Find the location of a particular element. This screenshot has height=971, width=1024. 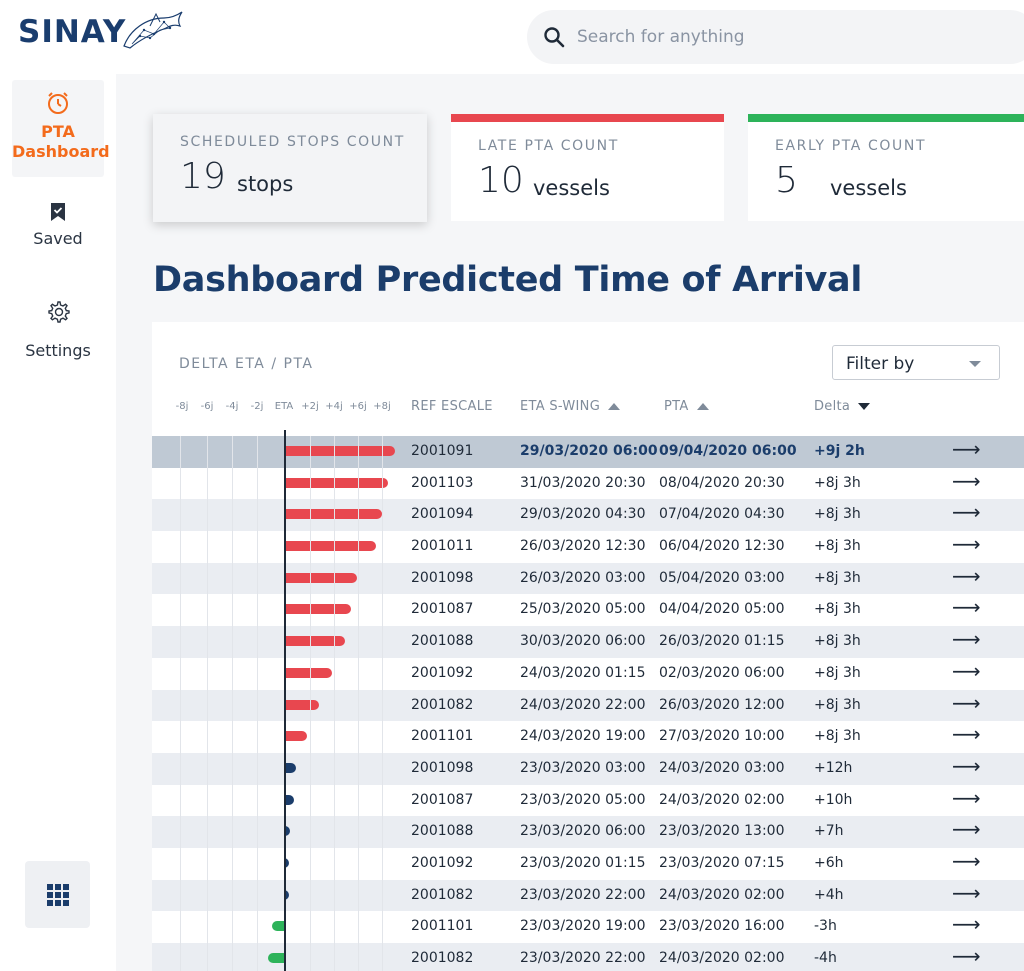

delta-tick: +2j is located at coordinates (310, 406).